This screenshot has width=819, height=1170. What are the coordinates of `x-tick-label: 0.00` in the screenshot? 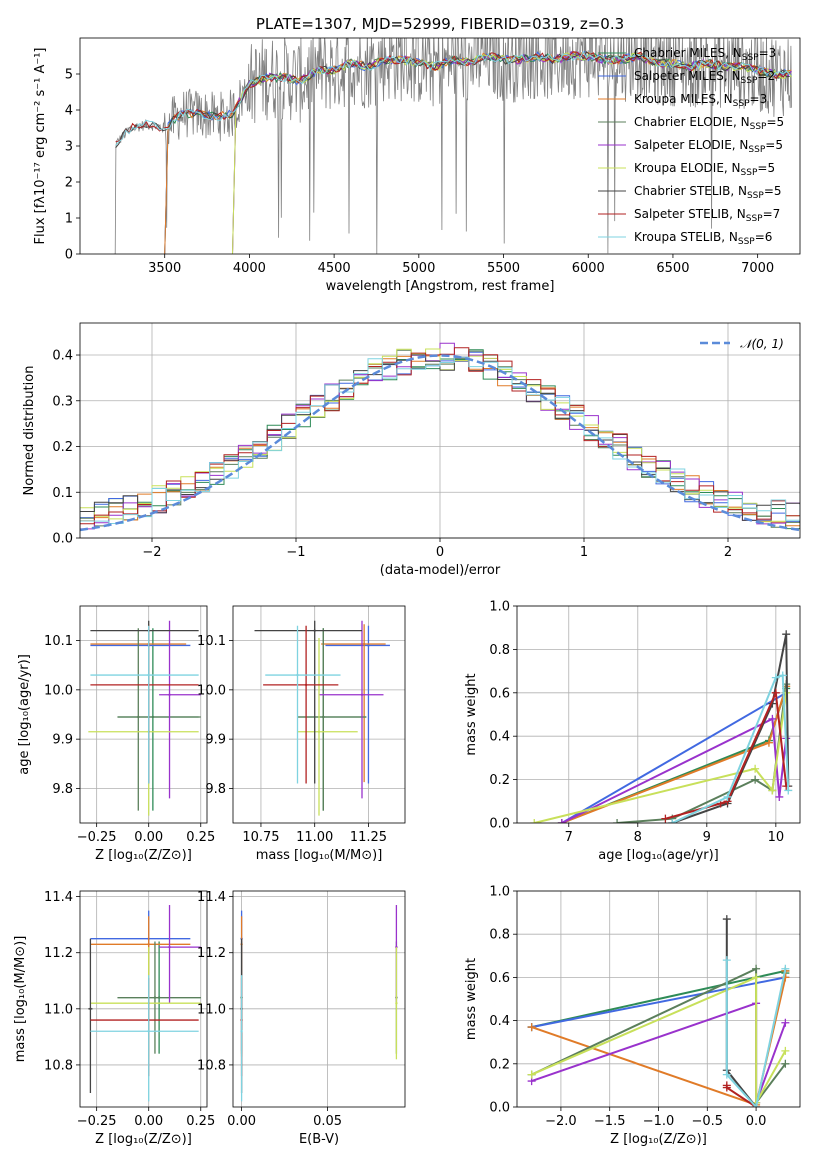 It's located at (241, 1121).